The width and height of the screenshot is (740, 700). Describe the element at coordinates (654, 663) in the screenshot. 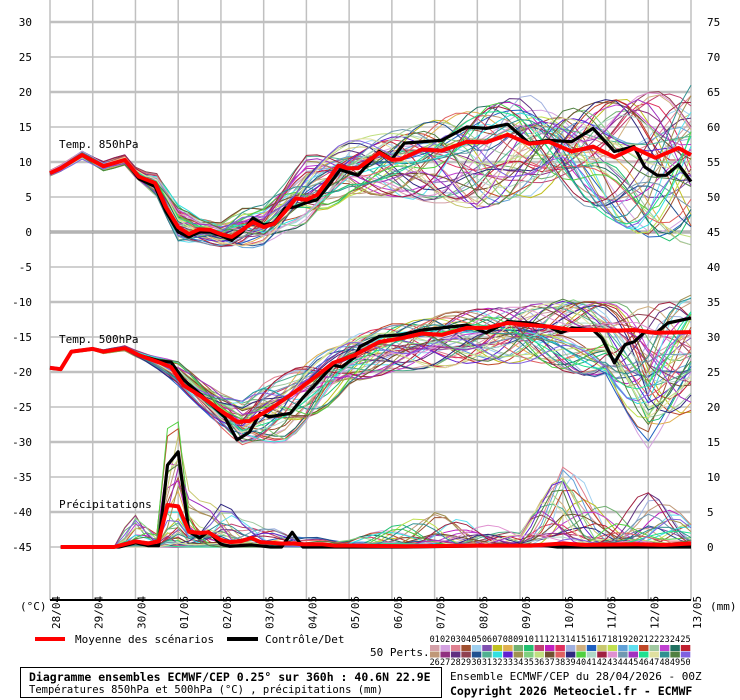

I see `swatch-label-47: 47` at that location.